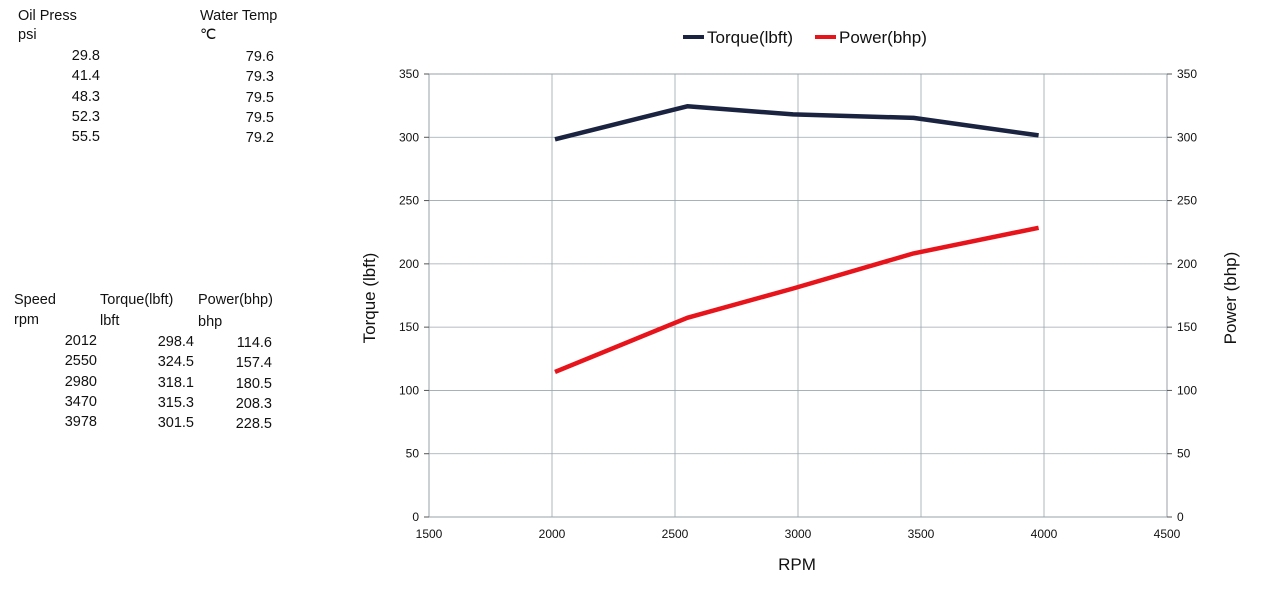 This screenshot has height=591, width=1273. Describe the element at coordinates (80, 361) in the screenshot. I see `speed-cell: 2550` at that location.